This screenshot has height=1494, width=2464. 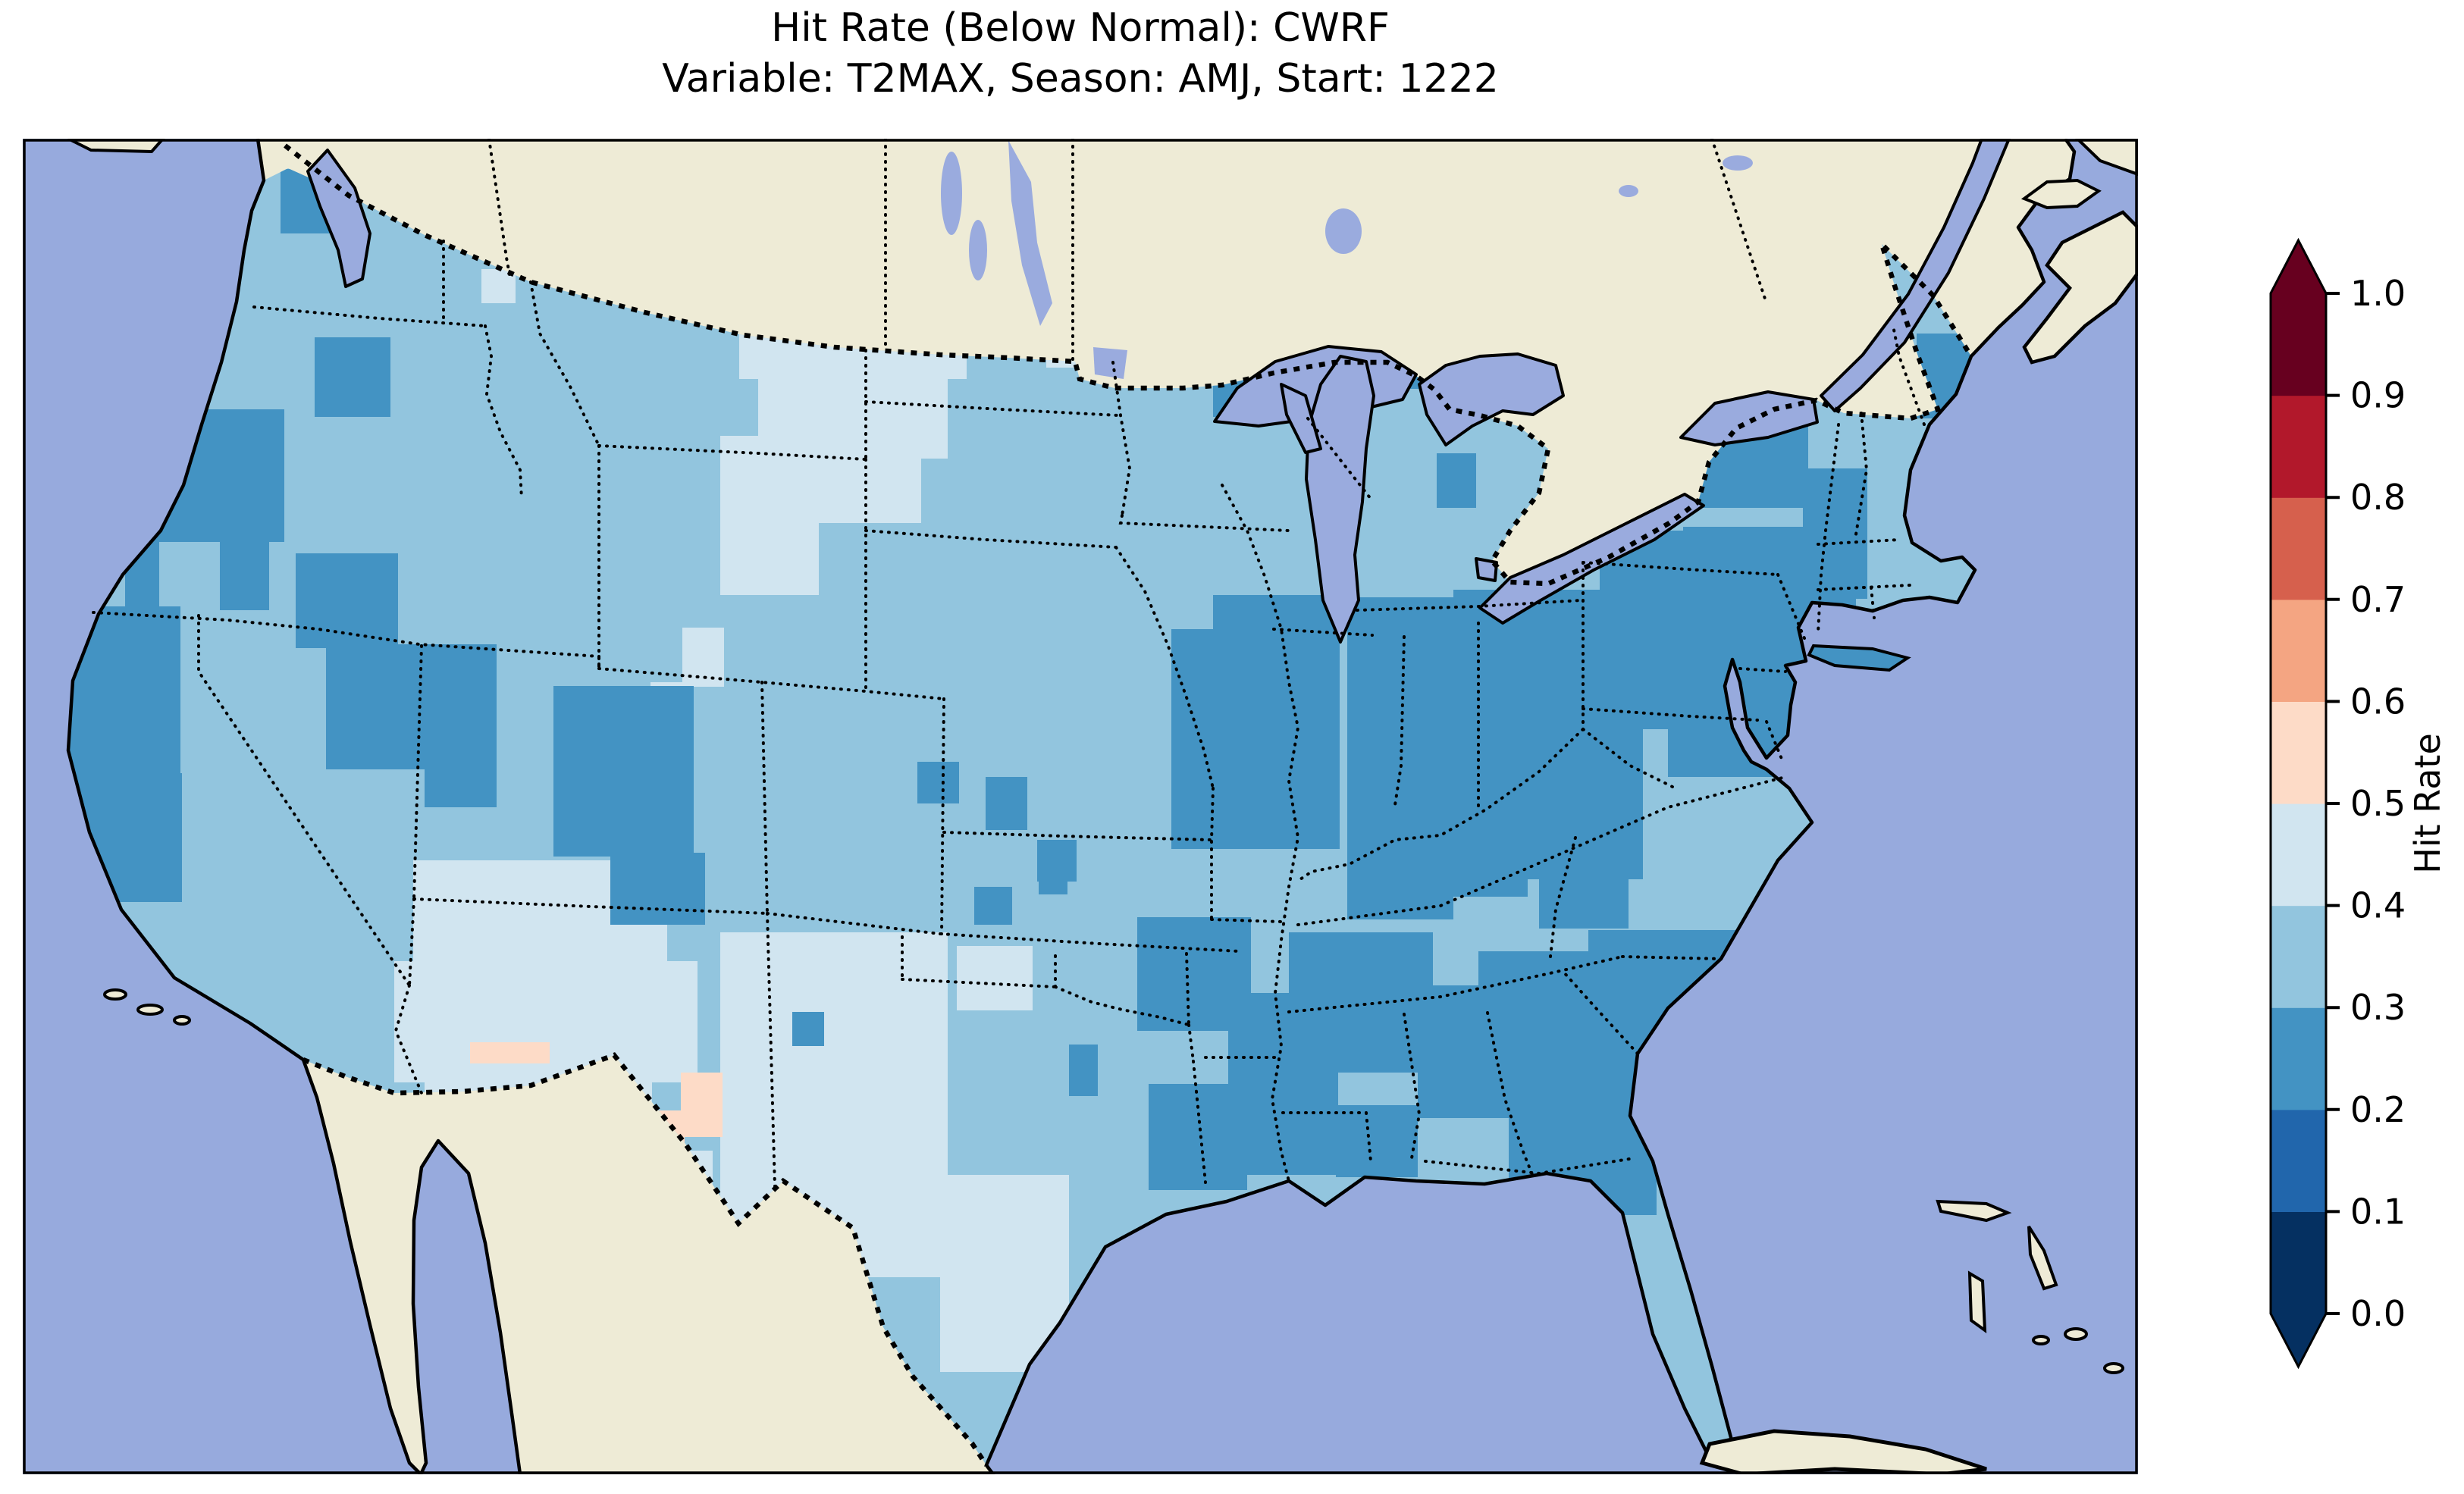 What do you see at coordinates (2298, 266) in the screenshot?
I see `colorbar-extend-over` at bounding box center [2298, 266].